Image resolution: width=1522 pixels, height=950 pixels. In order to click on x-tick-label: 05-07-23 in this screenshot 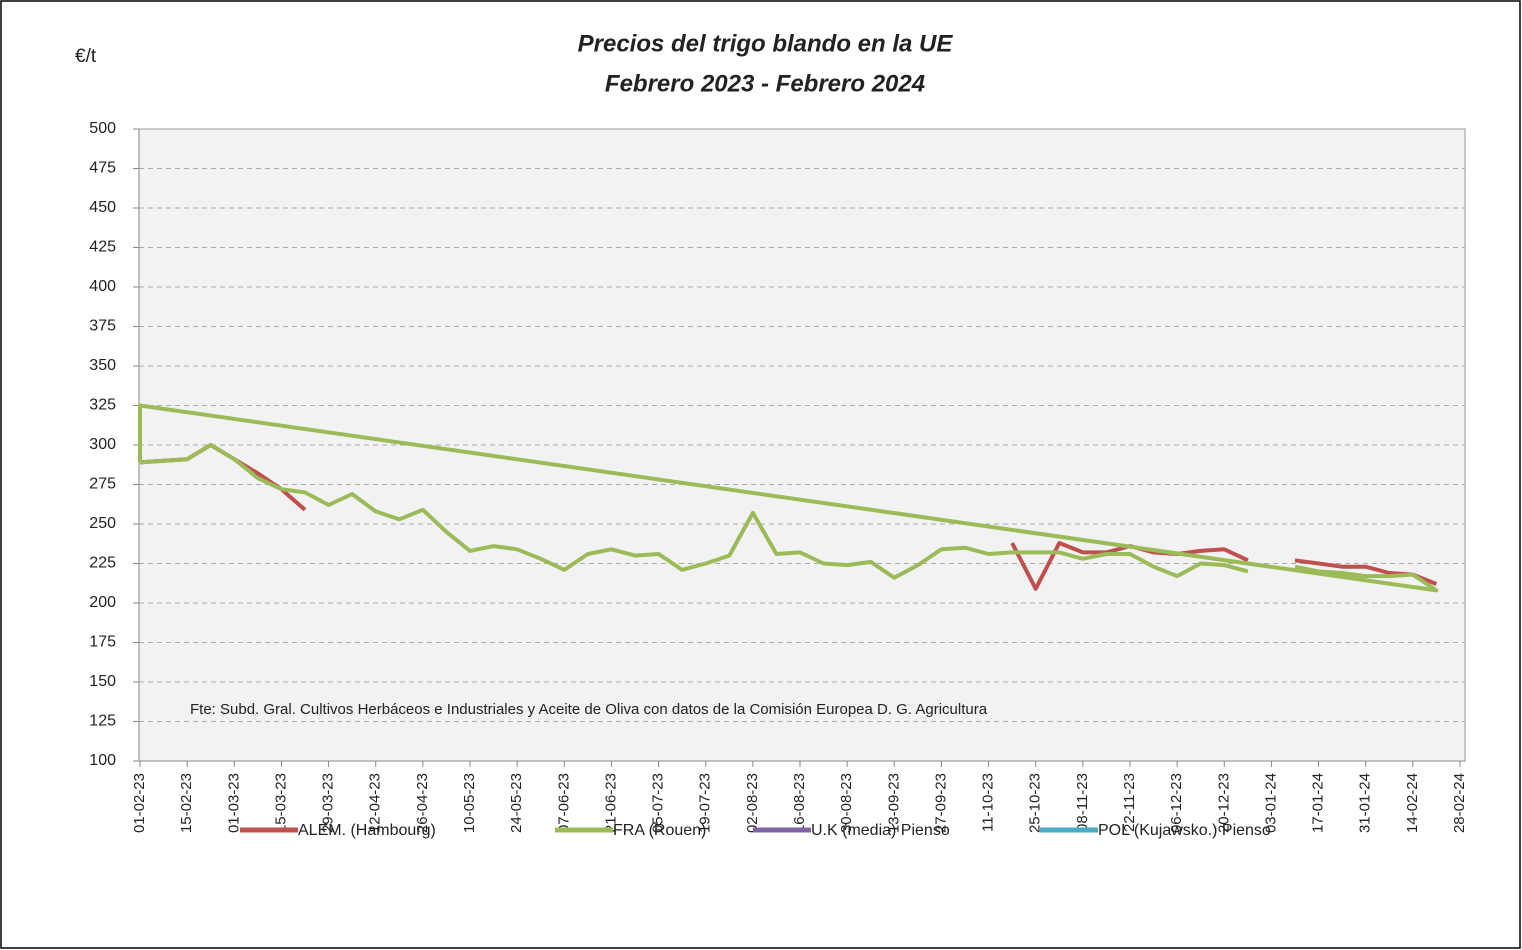, I will do `click(658, 803)`.